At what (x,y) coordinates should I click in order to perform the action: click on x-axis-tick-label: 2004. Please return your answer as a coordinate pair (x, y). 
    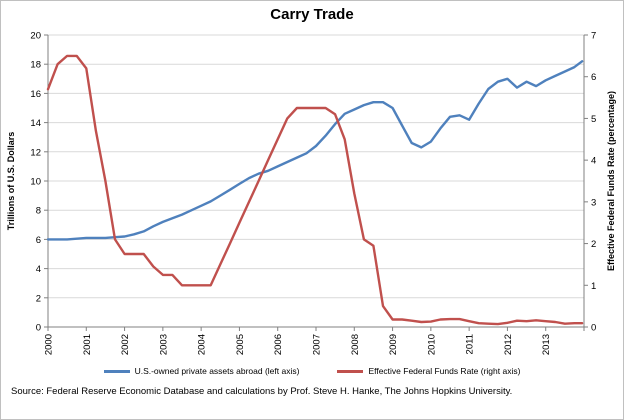
    Looking at the image, I should click on (202, 344).